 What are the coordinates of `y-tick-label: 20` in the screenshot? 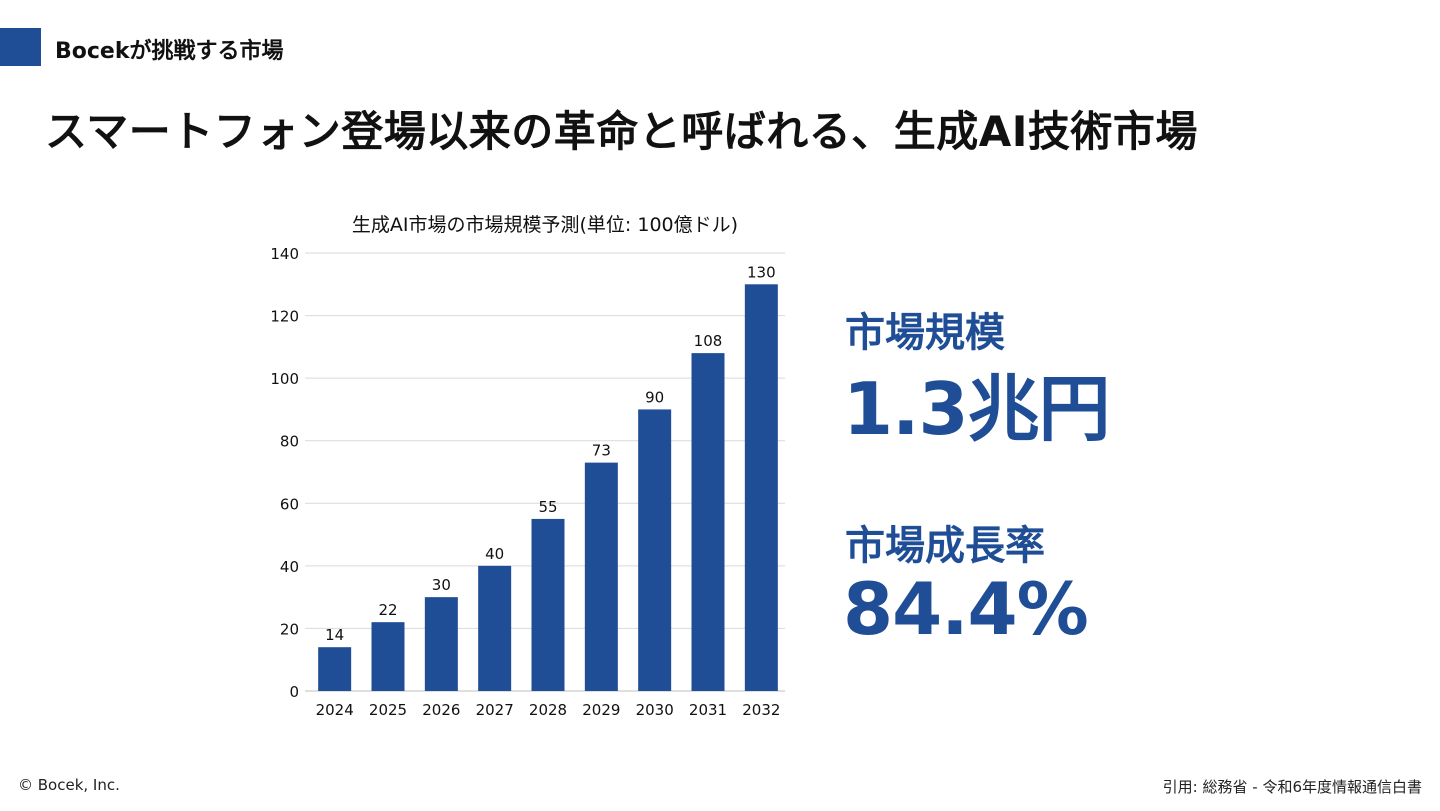 It's located at (289, 629).